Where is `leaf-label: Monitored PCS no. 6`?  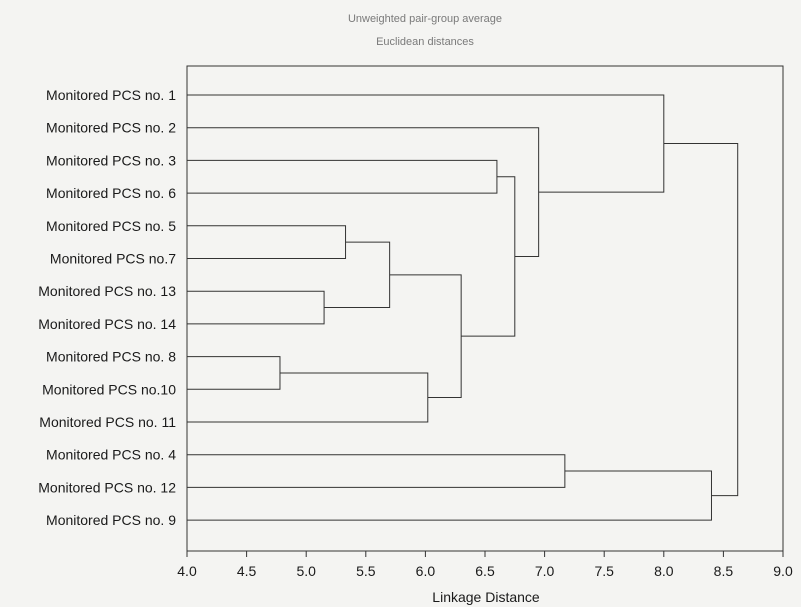 leaf-label: Monitored PCS no. 6 is located at coordinates (111, 193).